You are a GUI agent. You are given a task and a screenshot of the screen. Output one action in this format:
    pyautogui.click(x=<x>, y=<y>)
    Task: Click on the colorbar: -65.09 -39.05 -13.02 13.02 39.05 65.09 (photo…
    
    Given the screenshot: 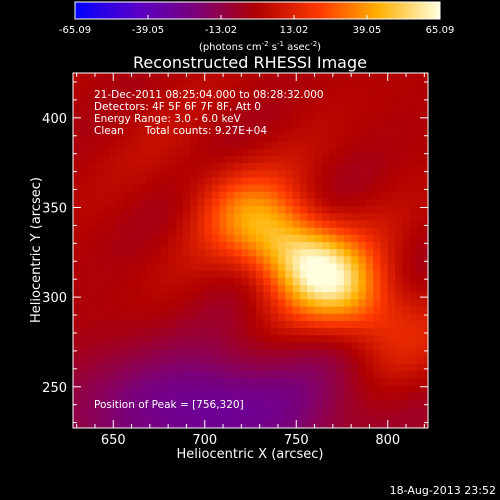 What is the action you would take?
    pyautogui.click(x=256, y=27)
    